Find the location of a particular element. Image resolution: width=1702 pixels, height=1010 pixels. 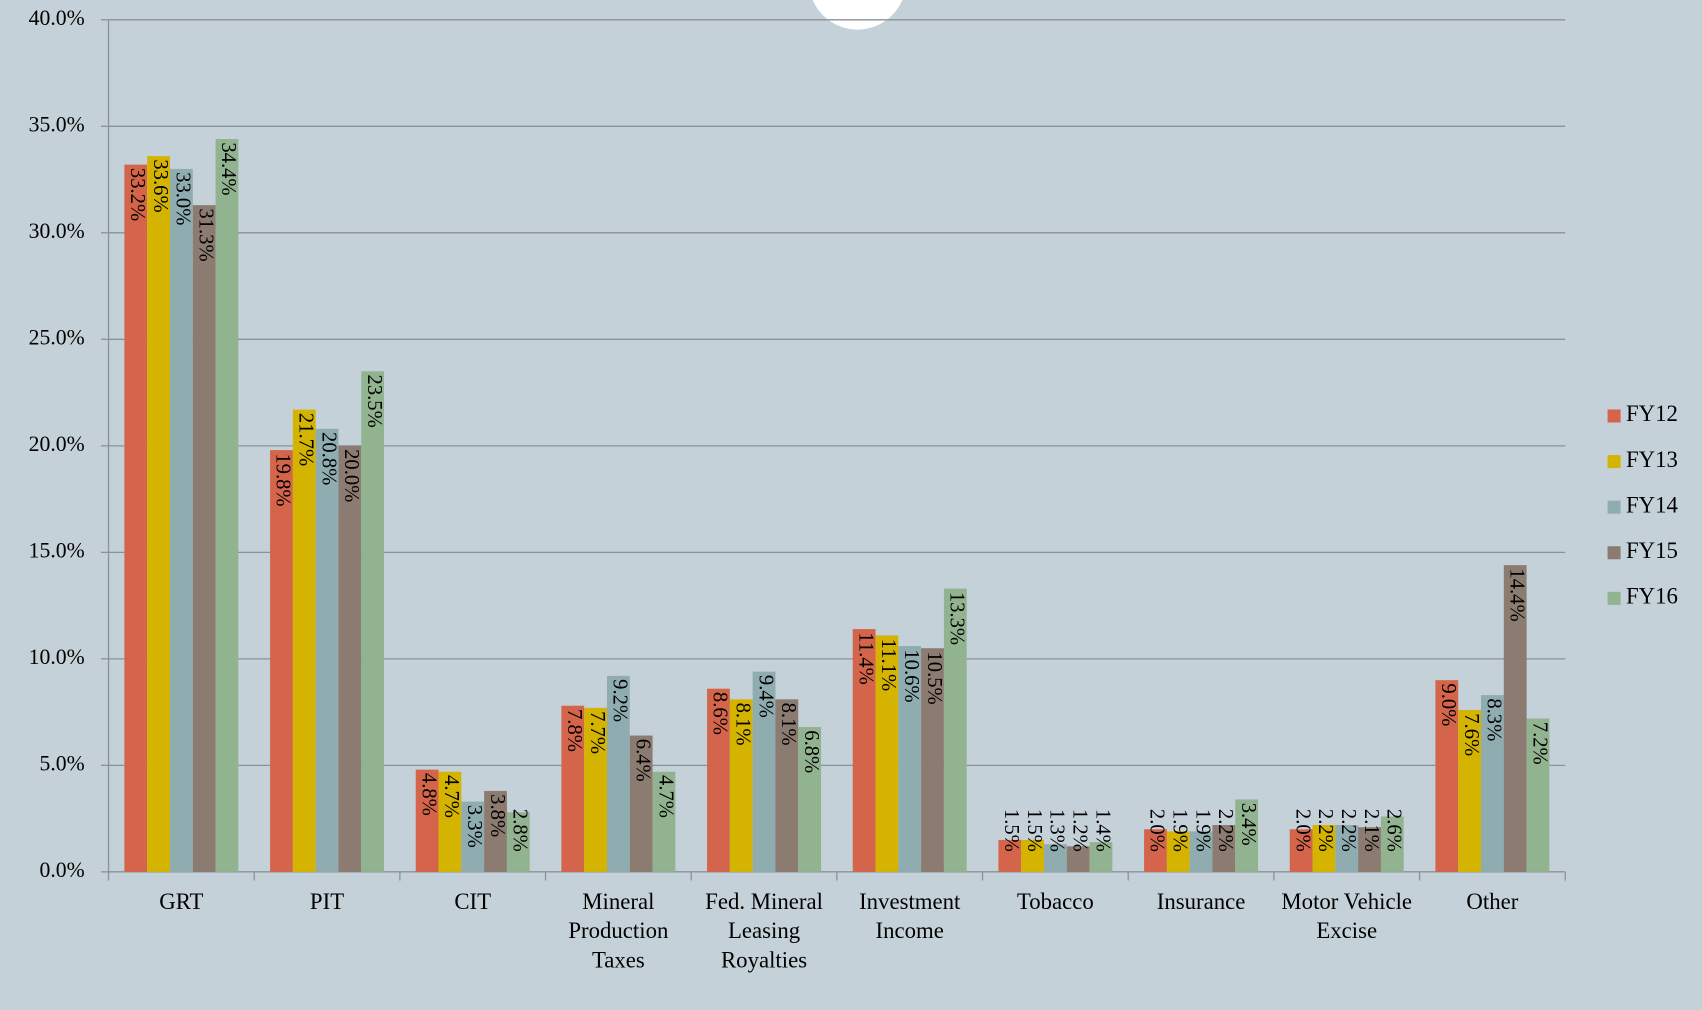

data-label: 6.4% is located at coordinates (642, 760).